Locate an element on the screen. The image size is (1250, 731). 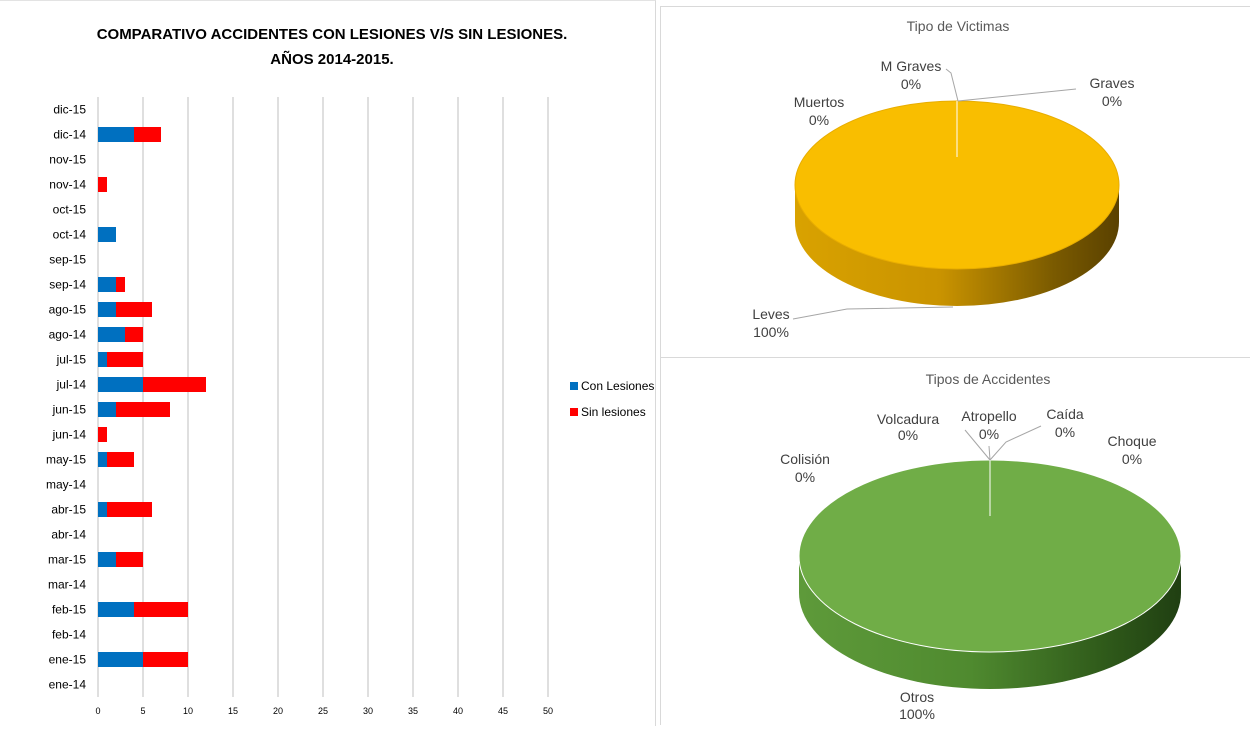
bar-chart-legend: Con Lesiones Sin lesiones is located at coordinates (612, 399).